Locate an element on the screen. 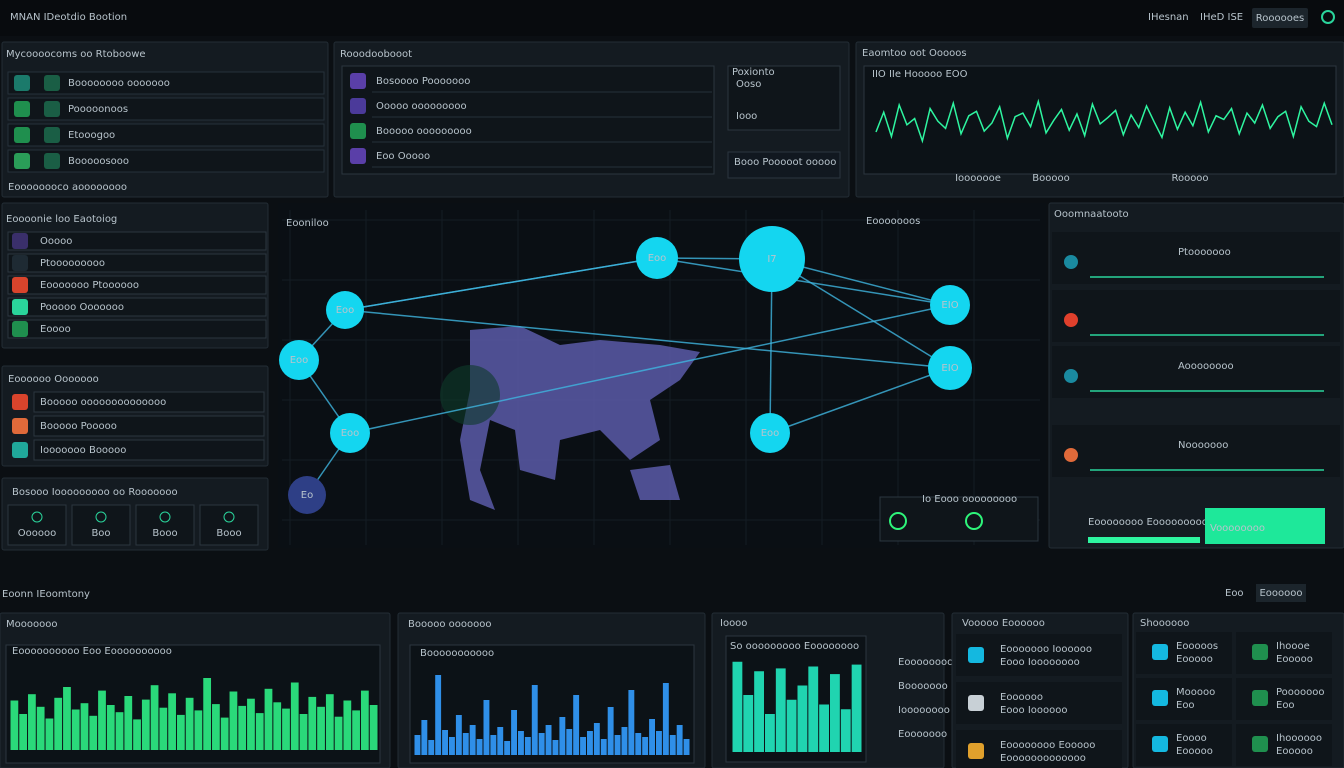 The width and height of the screenshot is (1344, 768). status-name: Ihoooooo is located at coordinates (1299, 738).